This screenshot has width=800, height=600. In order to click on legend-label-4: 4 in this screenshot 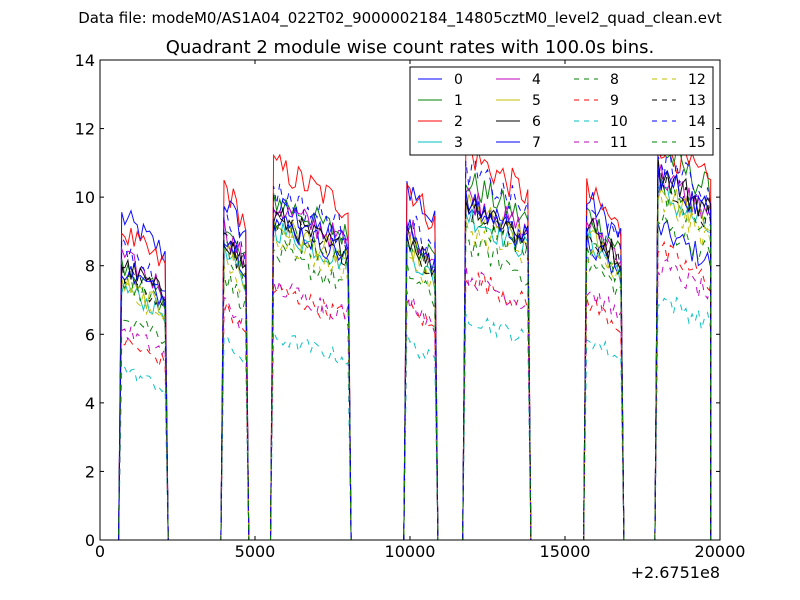, I will do `click(536, 80)`.